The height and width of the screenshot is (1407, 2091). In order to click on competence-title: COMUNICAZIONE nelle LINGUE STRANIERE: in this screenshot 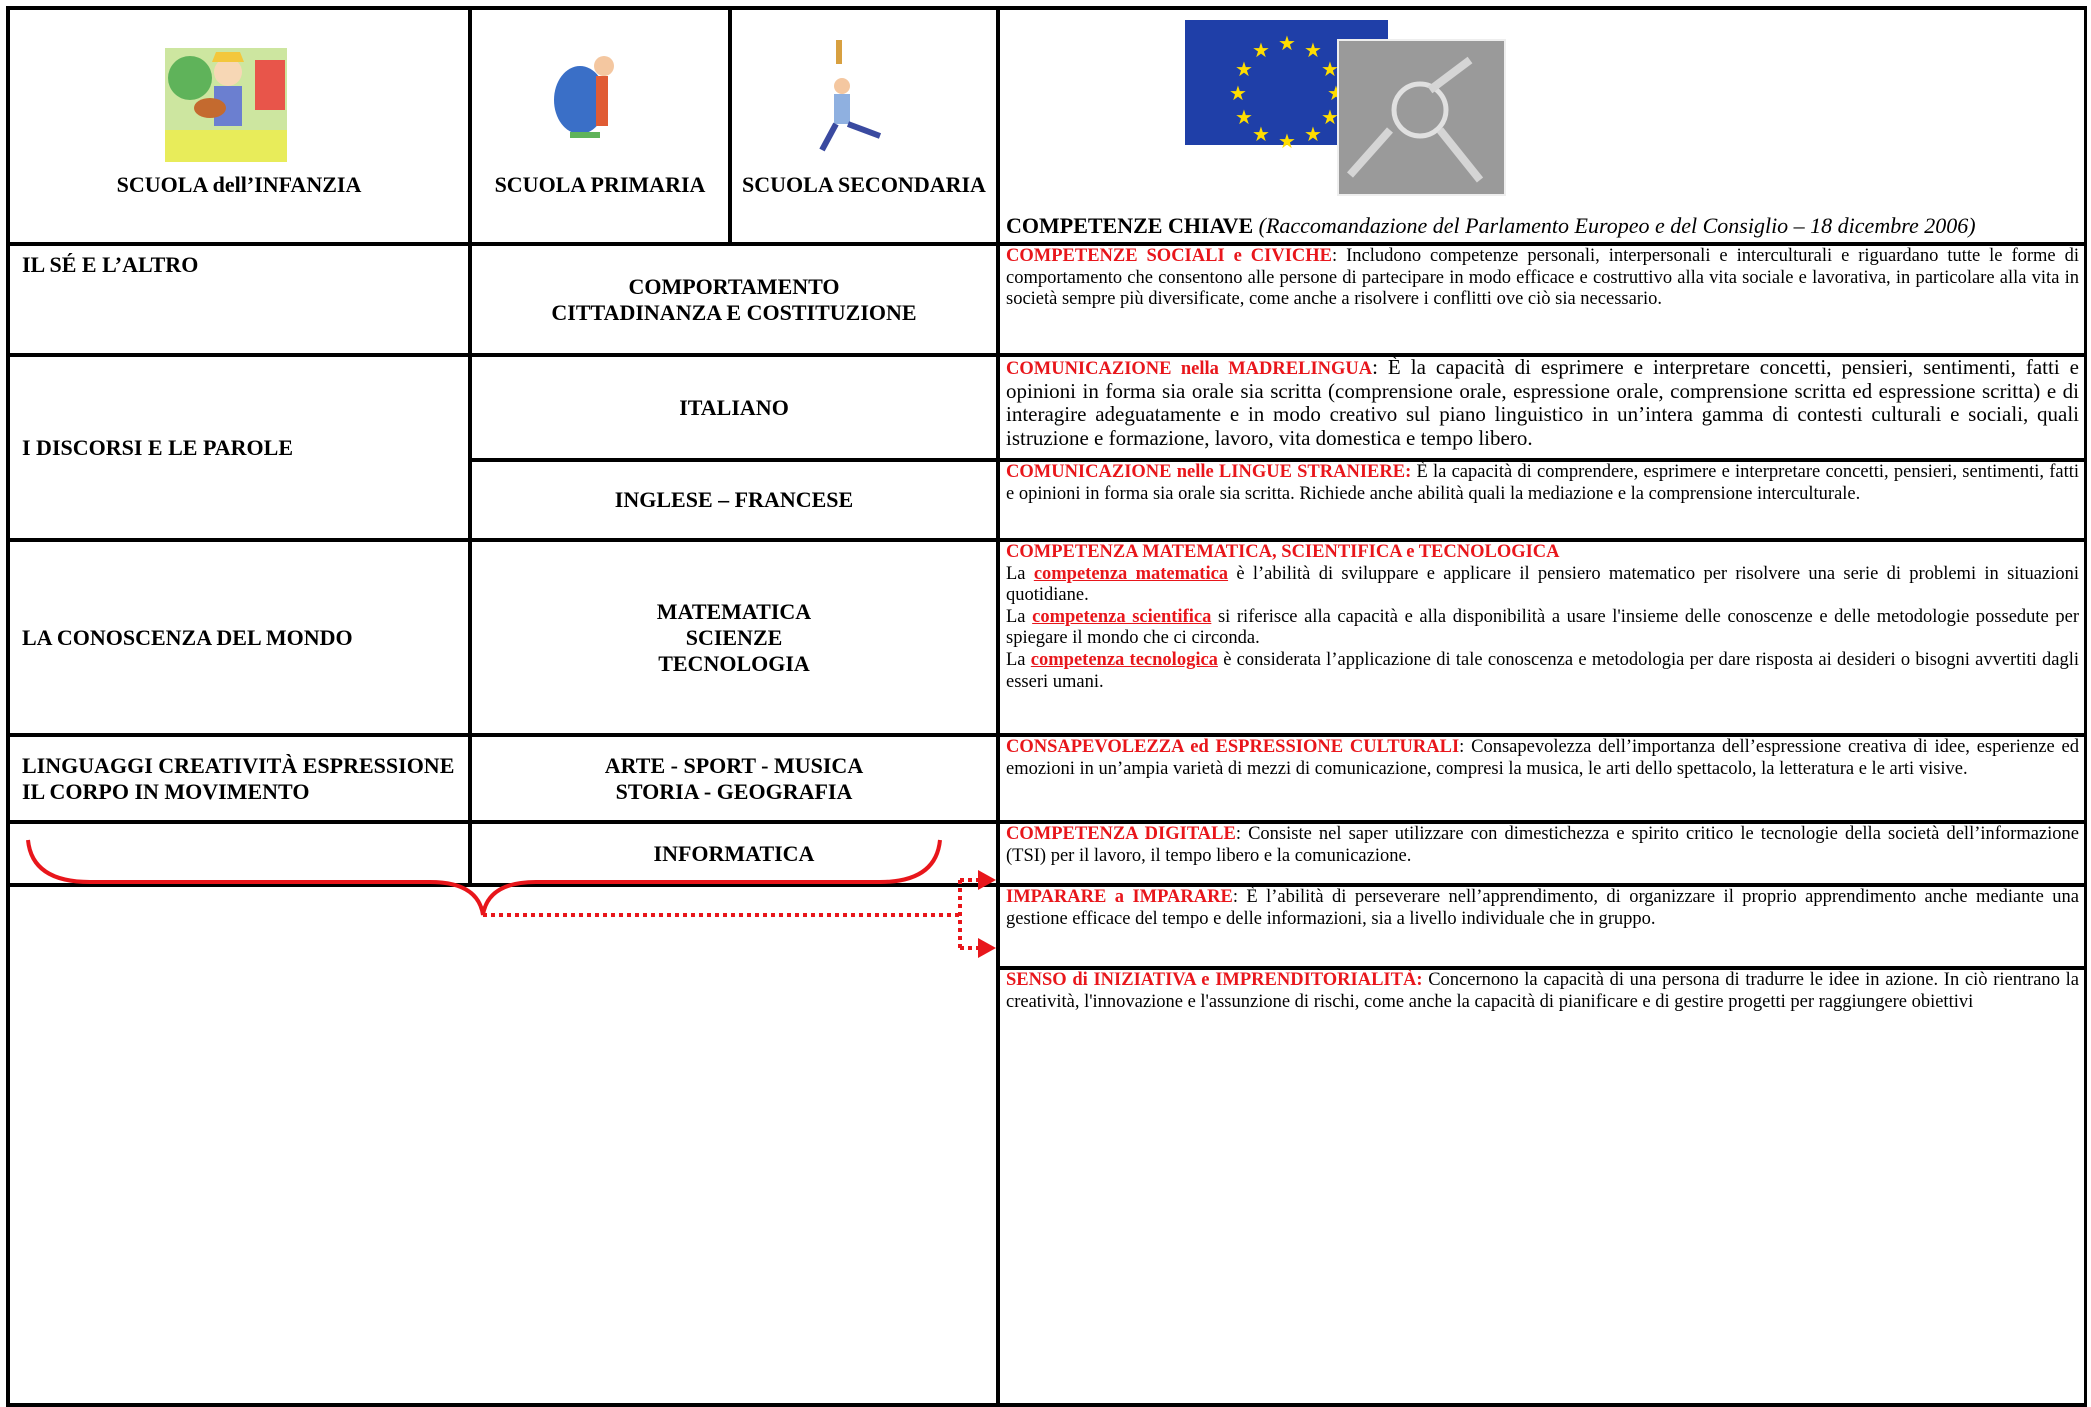, I will do `click(1209, 472)`.